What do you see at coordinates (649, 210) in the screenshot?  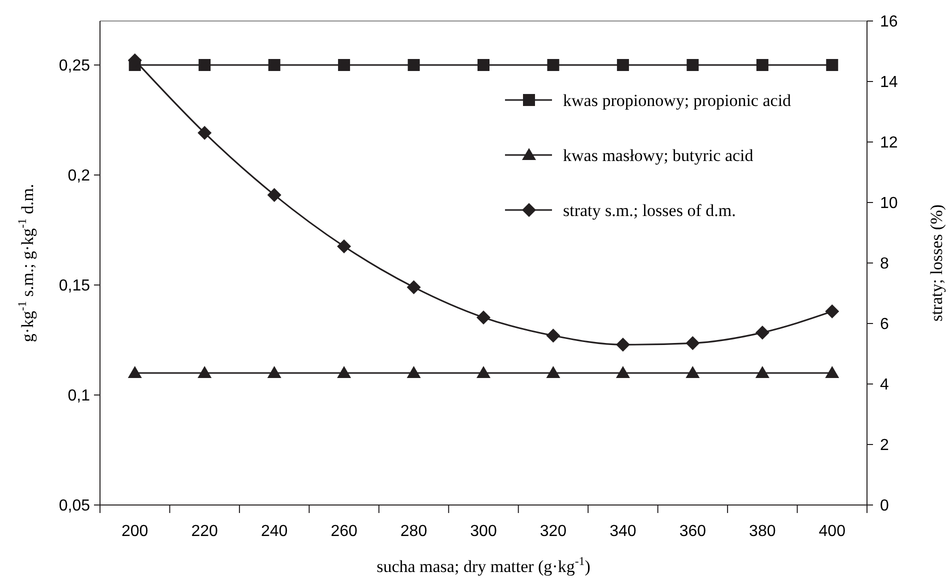 I see `legend-label: straty s.m.; losses of d.m.` at bounding box center [649, 210].